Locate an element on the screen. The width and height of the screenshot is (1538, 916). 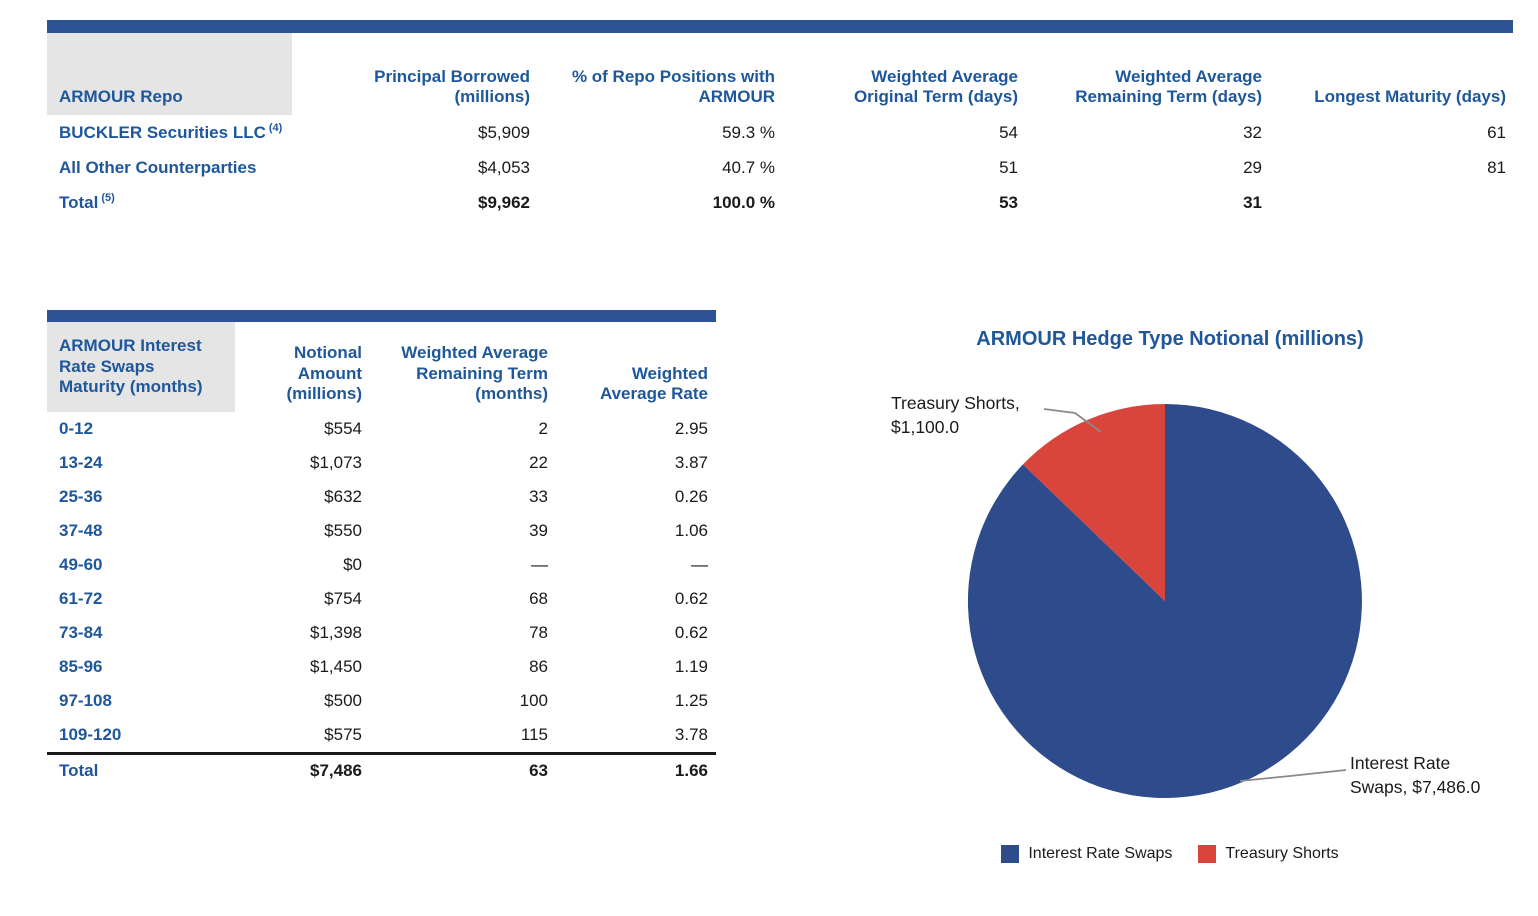
cell-notional: $0 is located at coordinates (352, 564).